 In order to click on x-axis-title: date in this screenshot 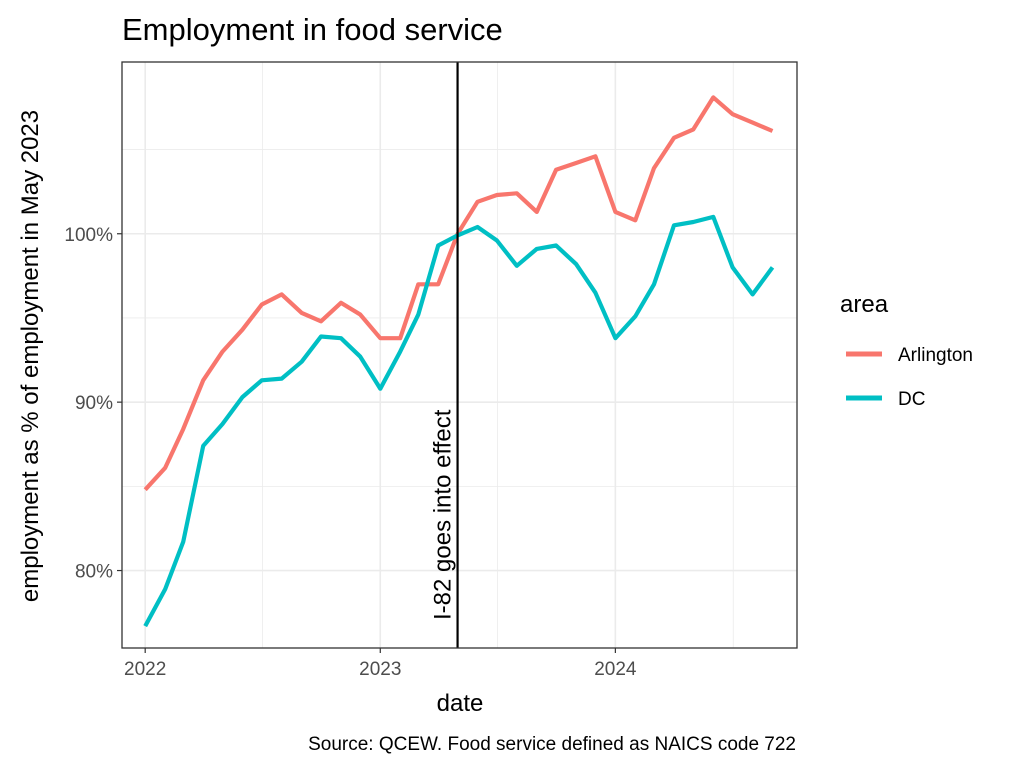, I will do `click(460, 703)`.